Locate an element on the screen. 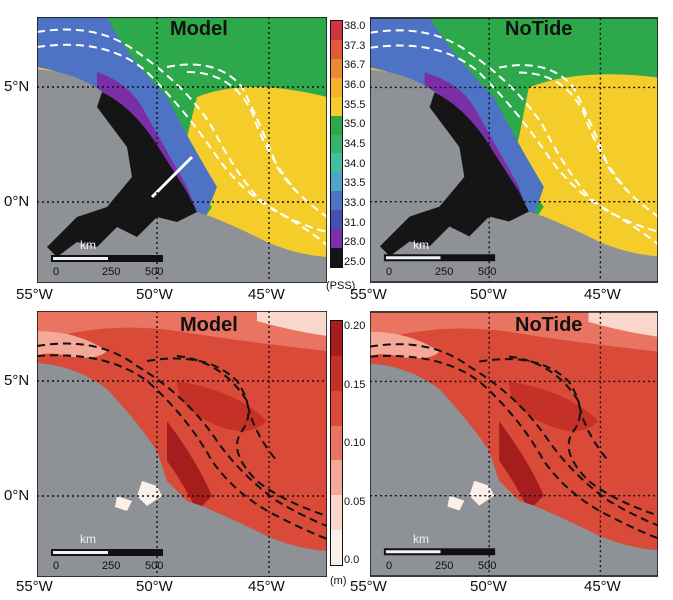 Image resolution: width=673 pixels, height=600 pixels. salinity-colorbar-tick-label: 35.5 is located at coordinates (355, 104).